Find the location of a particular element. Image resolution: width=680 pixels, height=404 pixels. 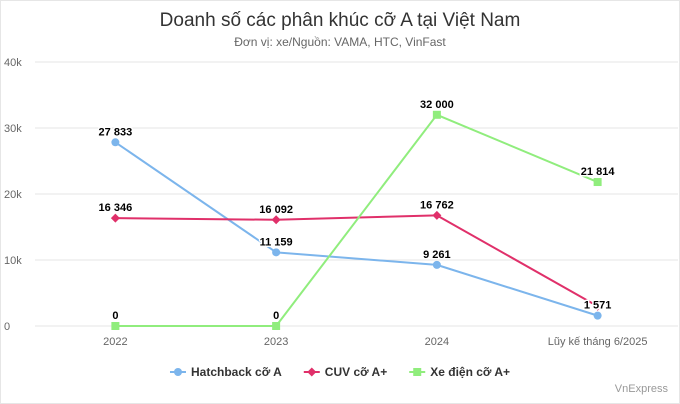

legend-label: Hatchback cỡ A is located at coordinates (236, 372).